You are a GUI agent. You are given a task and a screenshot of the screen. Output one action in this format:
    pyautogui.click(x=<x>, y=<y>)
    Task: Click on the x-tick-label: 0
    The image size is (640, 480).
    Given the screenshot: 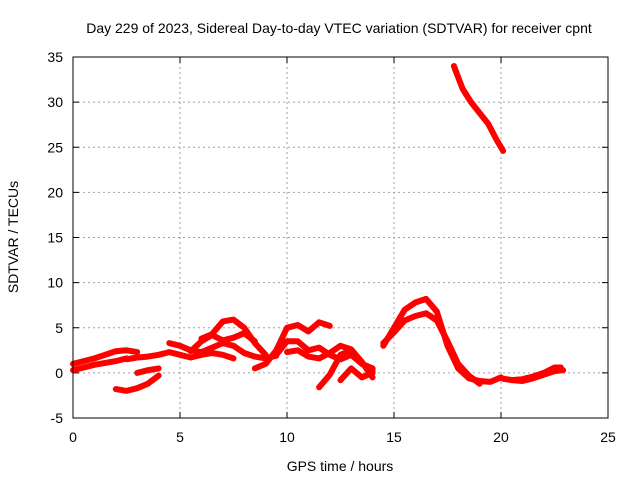 What is the action you would take?
    pyautogui.click(x=73, y=437)
    